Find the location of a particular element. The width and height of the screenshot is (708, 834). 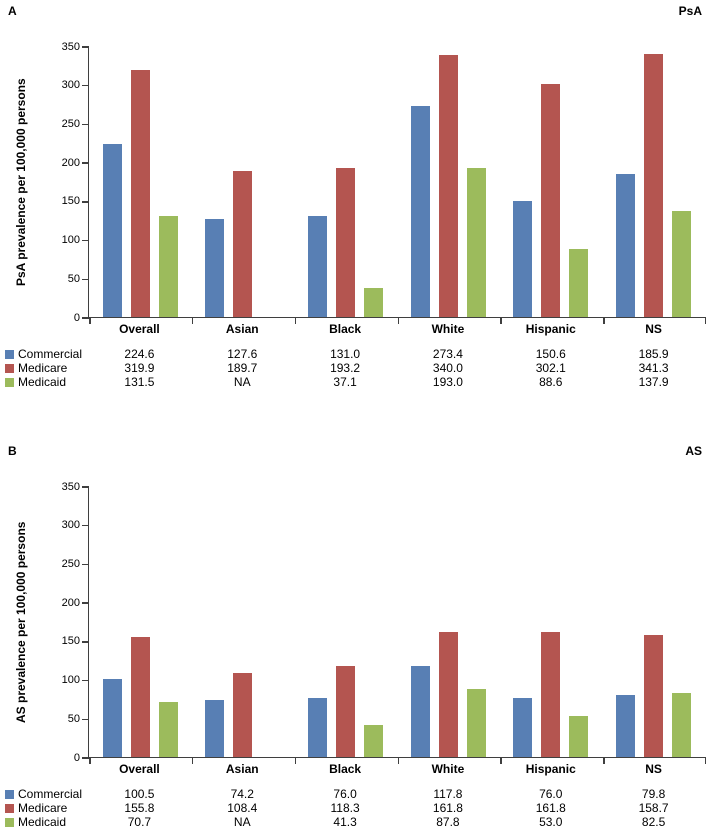

value-commercial-hispanic: 76.0 is located at coordinates (551, 794).